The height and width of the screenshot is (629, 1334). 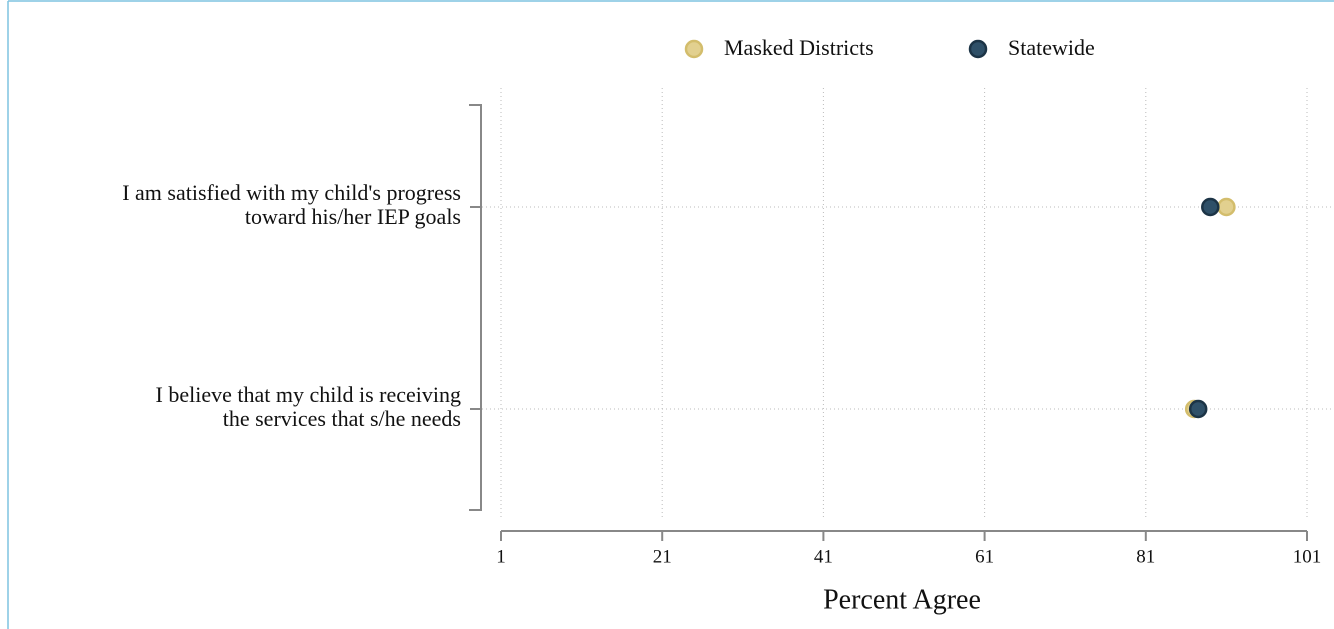 I want to click on legend-label: Masked Districts, so click(x=799, y=47).